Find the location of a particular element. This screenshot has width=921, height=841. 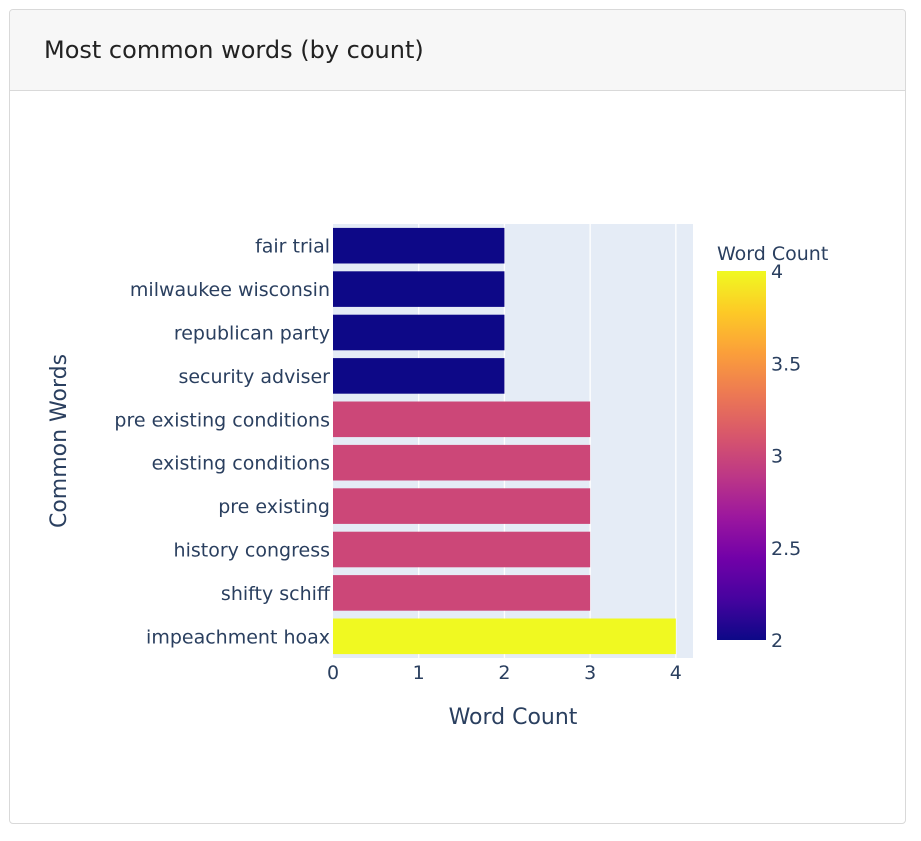

x-tick-label: 2 is located at coordinates (504, 673).